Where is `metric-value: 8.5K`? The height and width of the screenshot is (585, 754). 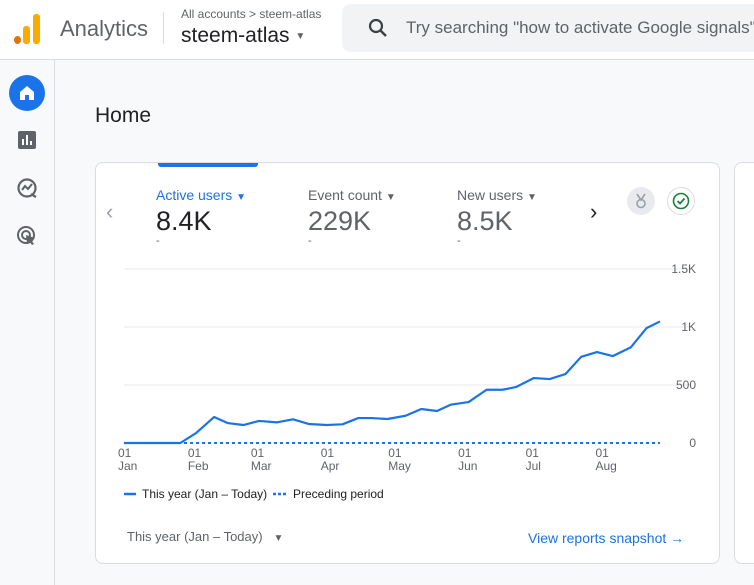 metric-value: 8.5K is located at coordinates (485, 221).